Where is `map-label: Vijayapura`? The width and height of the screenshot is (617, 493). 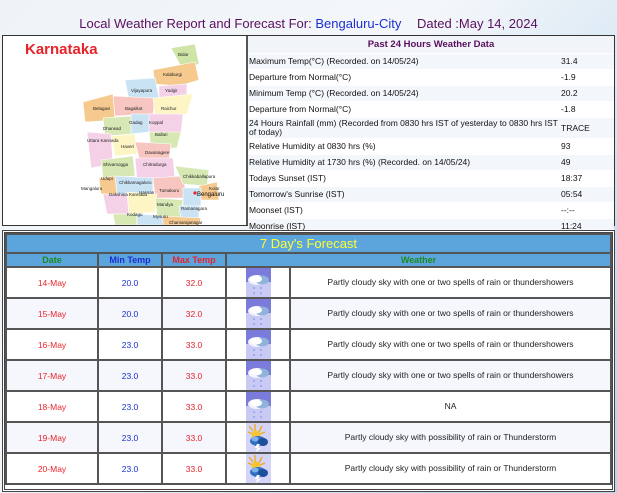
map-label: Vijayapura is located at coordinates (142, 90).